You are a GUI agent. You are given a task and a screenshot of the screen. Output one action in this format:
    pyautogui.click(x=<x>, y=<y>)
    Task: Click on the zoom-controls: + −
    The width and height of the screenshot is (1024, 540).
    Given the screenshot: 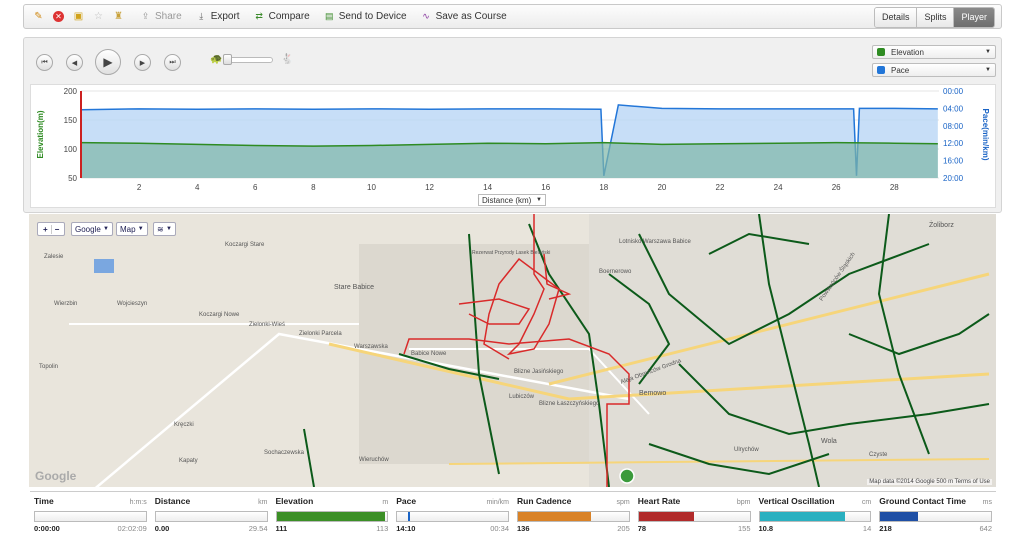 What is the action you would take?
    pyautogui.click(x=51, y=229)
    